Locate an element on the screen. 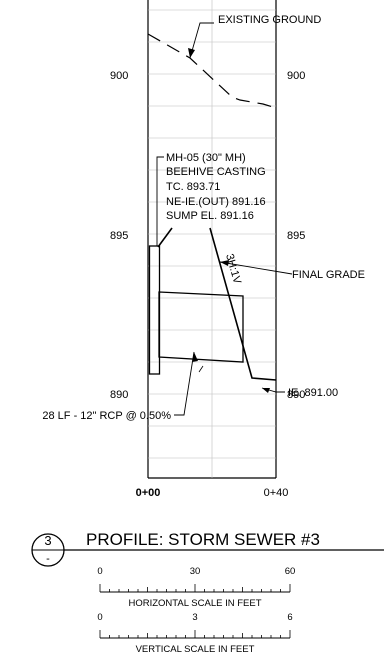  elevation-label-895-right: 895 is located at coordinates (296, 236).